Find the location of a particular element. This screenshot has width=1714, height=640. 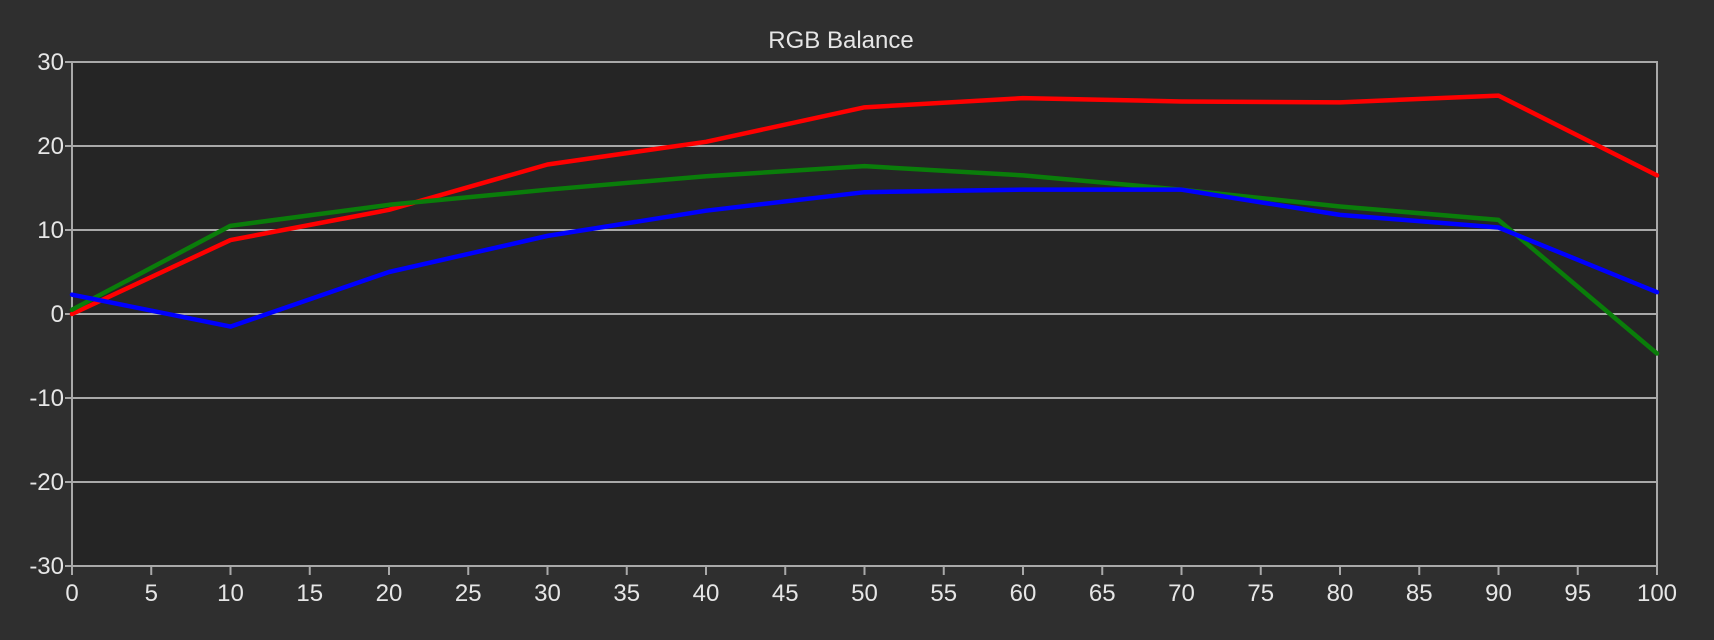

x-tick-label: 30 is located at coordinates (547, 593).